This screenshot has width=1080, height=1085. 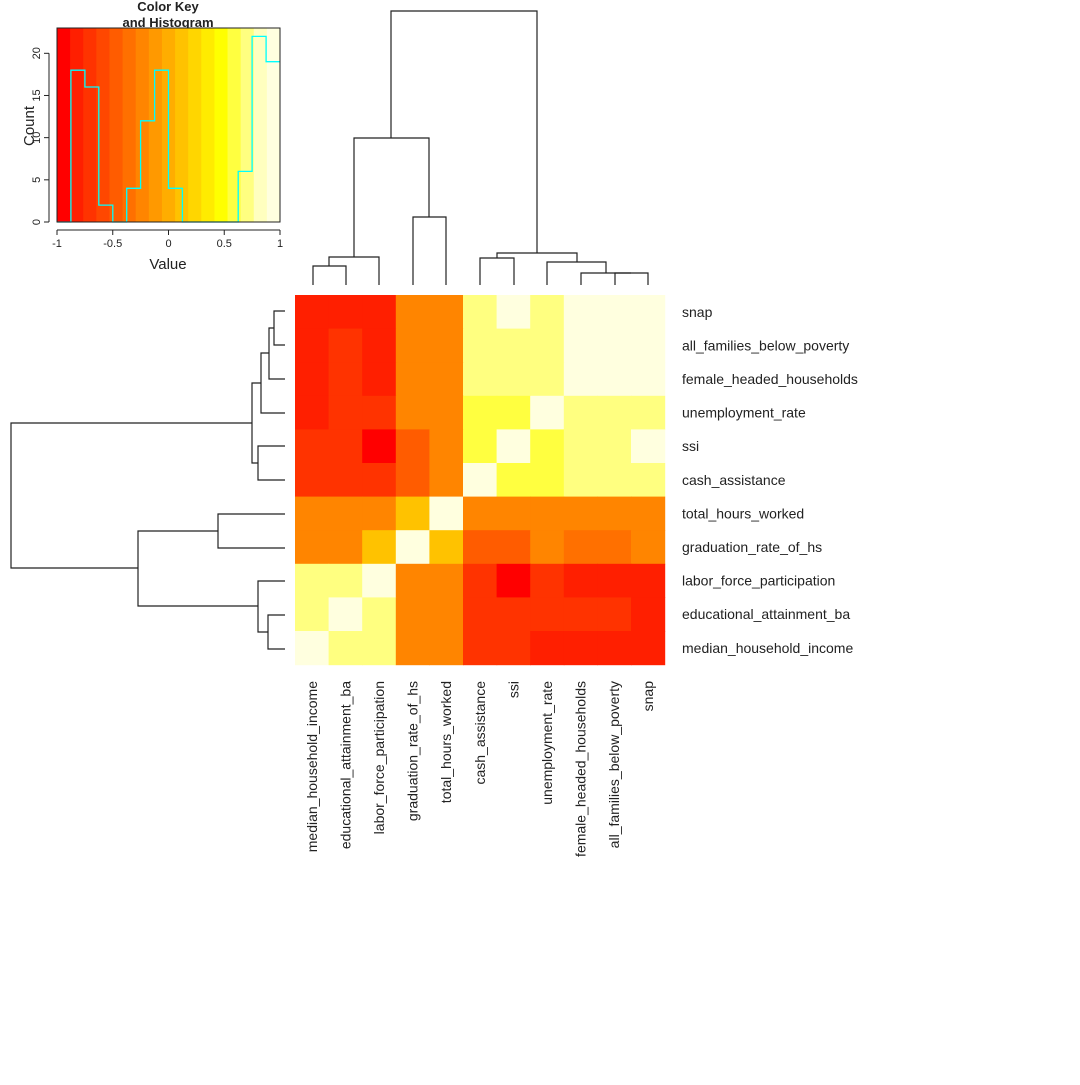 I want to click on color-key-ylabel: Count, so click(x=29, y=125).